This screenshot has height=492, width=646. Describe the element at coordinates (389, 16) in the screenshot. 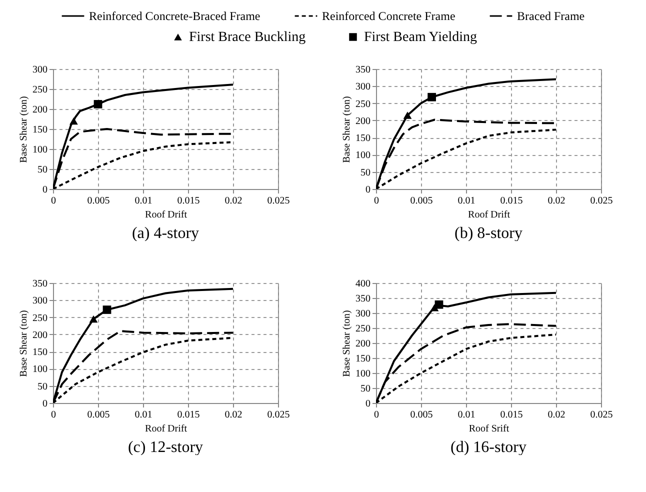

I see `legend-label: Reinforced Concrete Frame` at that location.